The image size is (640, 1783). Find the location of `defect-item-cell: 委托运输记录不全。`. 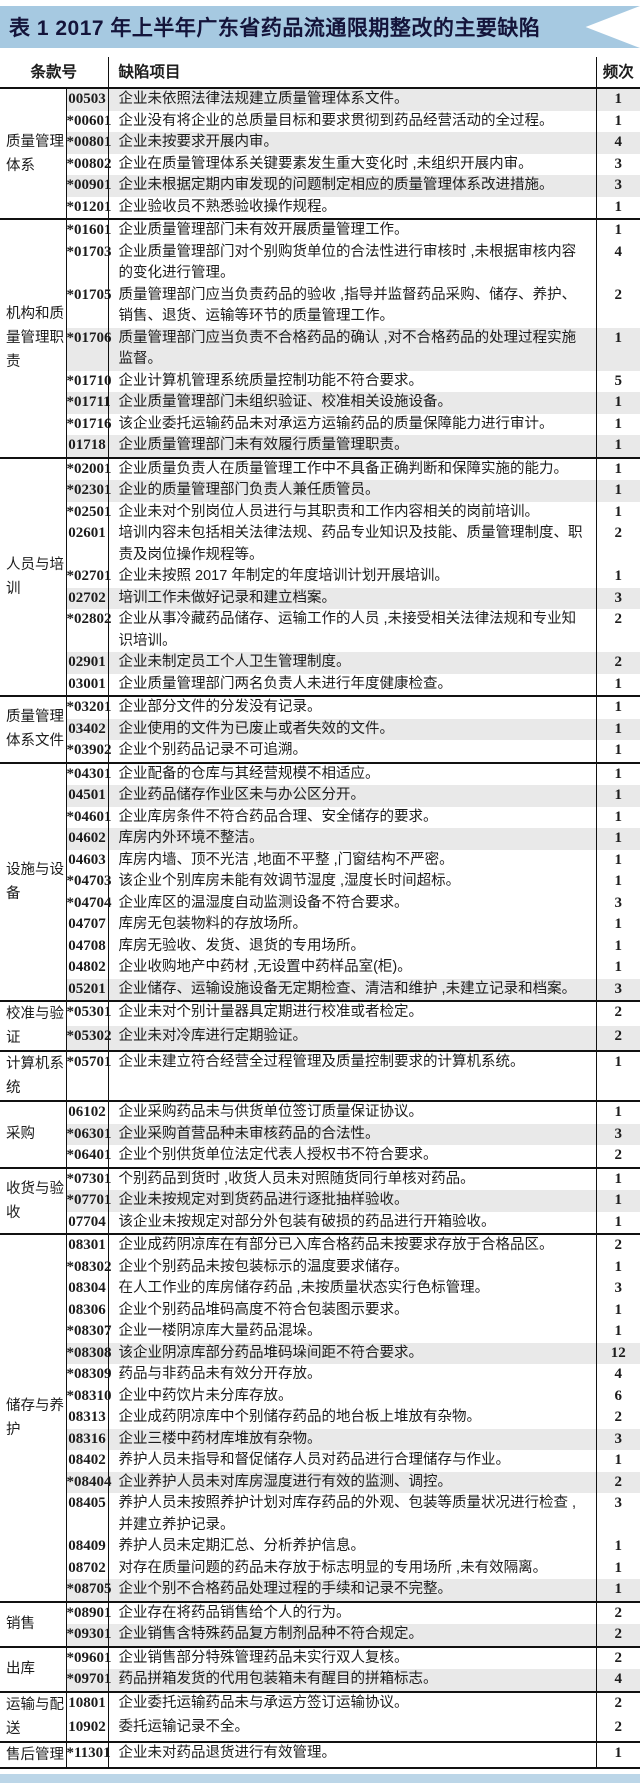

defect-item-cell: 委托运输记录不全。 is located at coordinates (352, 1729).